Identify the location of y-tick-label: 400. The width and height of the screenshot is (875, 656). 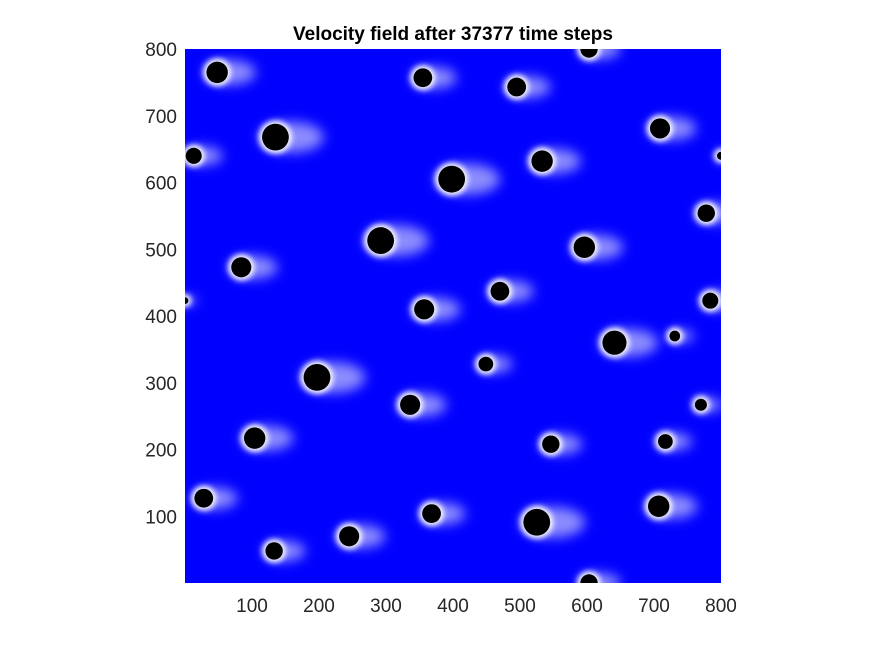
(161, 317).